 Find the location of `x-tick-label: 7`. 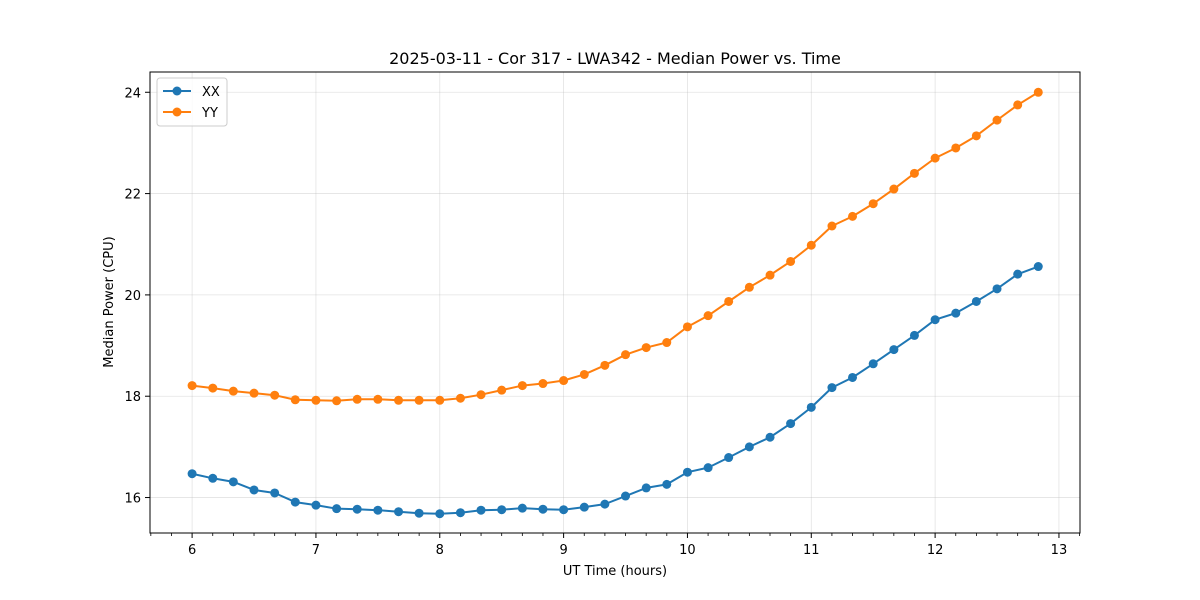

x-tick-label: 7 is located at coordinates (316, 550).